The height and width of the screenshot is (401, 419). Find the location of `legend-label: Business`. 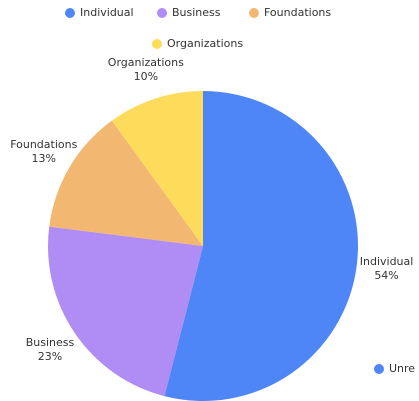

legend-label: Business is located at coordinates (196, 12).